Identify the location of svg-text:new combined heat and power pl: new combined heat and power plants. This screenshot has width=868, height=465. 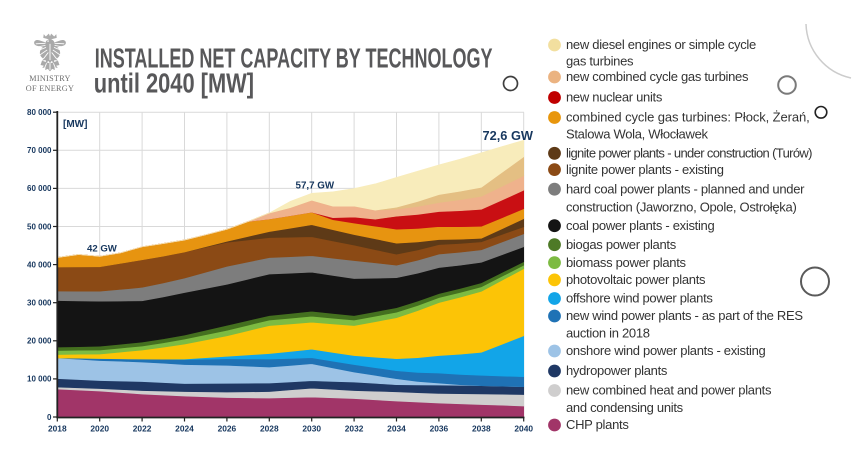
(669, 390).